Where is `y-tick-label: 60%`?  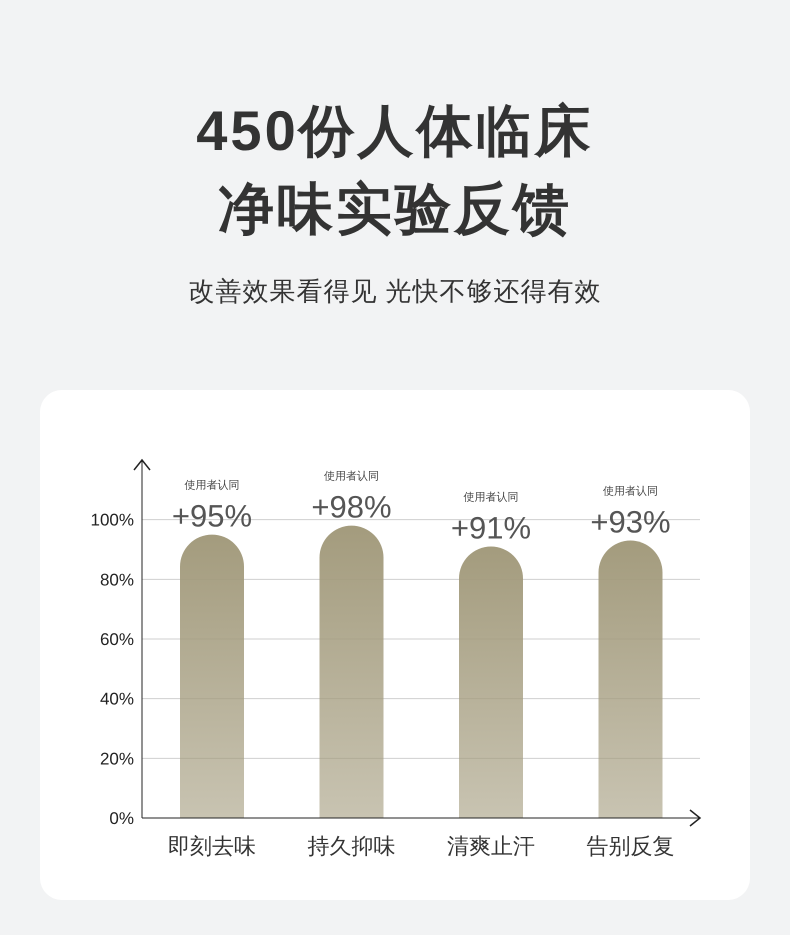 y-tick-label: 60% is located at coordinates (117, 640).